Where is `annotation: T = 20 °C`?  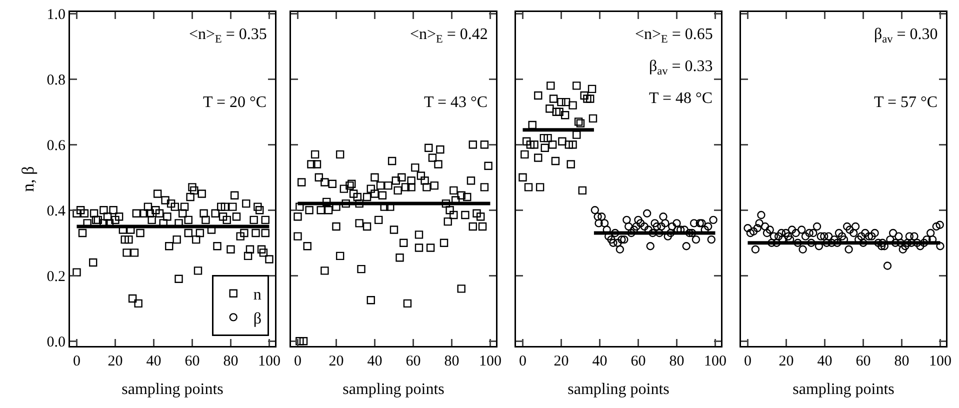 annotation: T = 20 °C is located at coordinates (235, 102).